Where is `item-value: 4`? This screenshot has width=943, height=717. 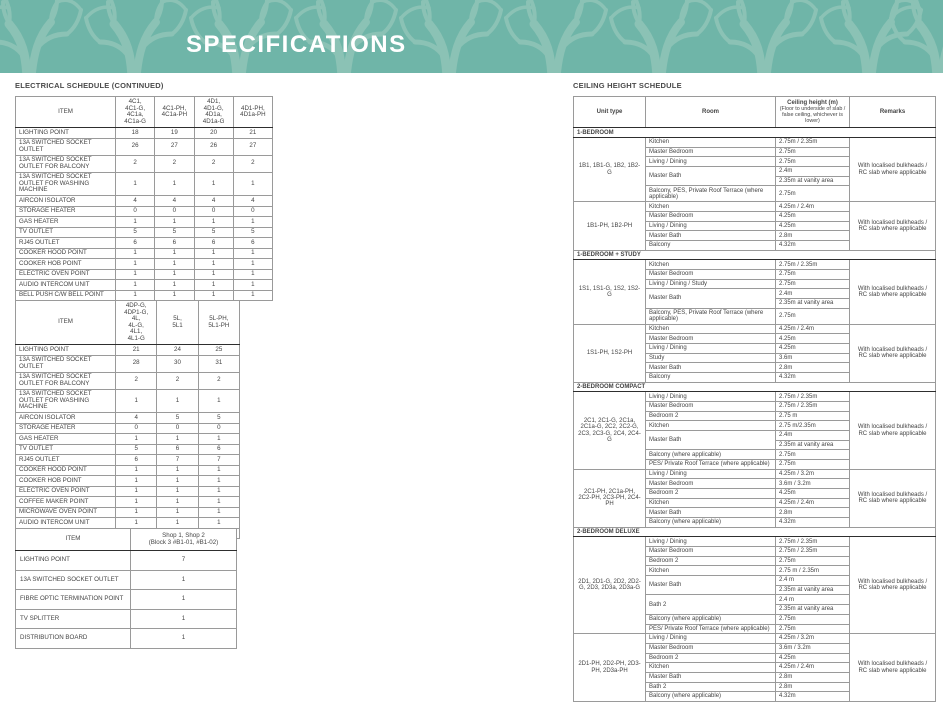 item-value: 4 is located at coordinates (174, 201).